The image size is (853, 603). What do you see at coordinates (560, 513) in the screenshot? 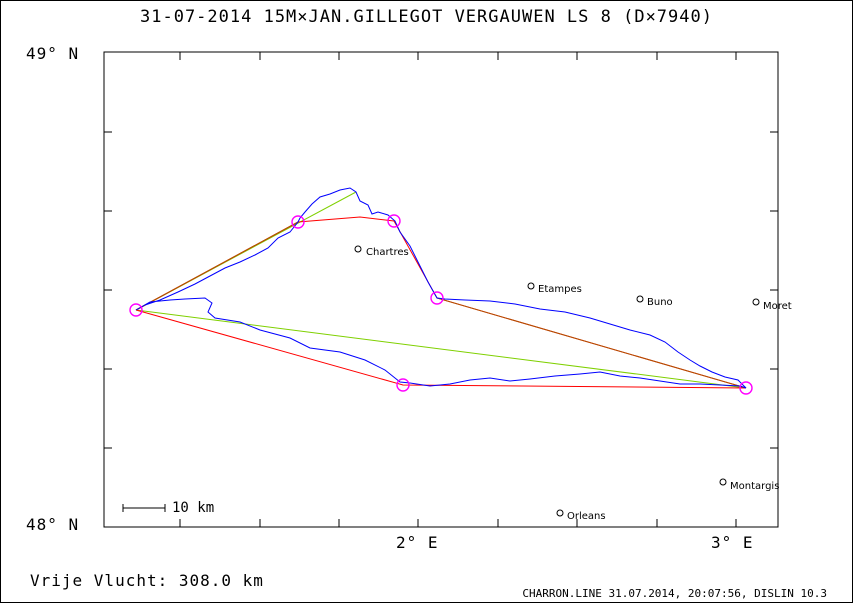
I see `town-marker-orleans` at bounding box center [560, 513].